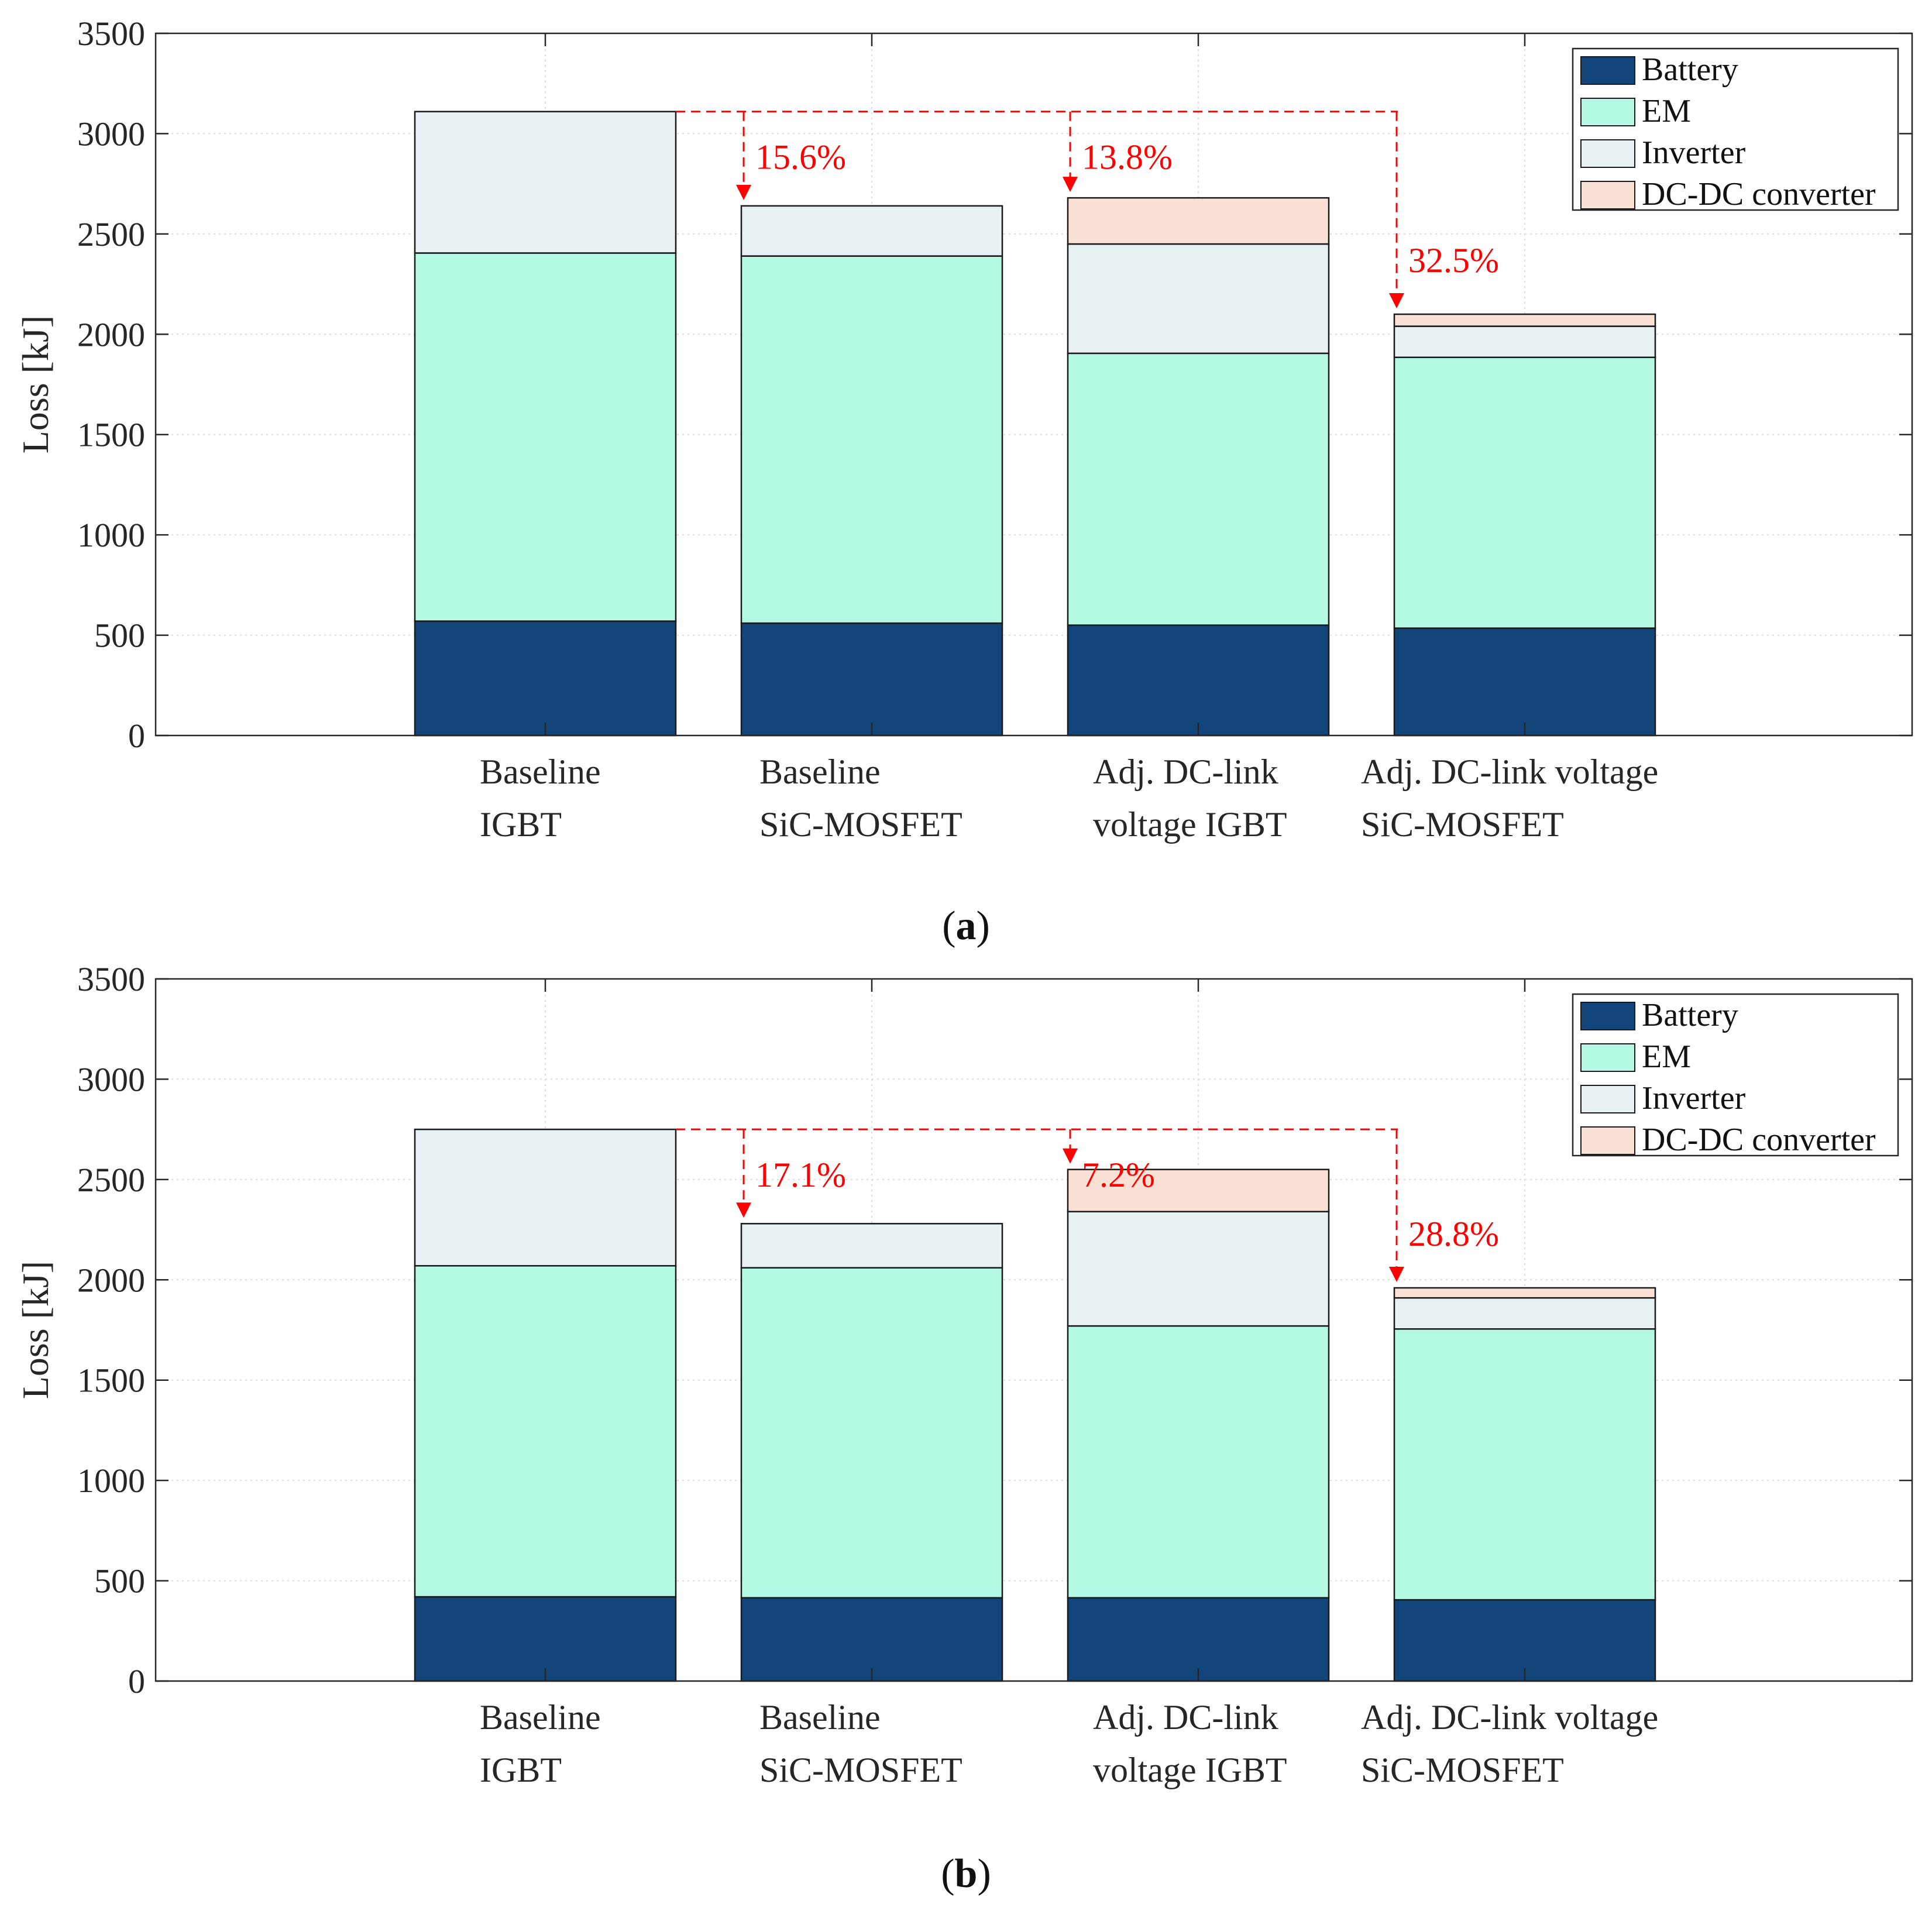 The height and width of the screenshot is (1911, 1932). What do you see at coordinates (1453, 1234) in the screenshot?
I see `reduction-percent-label: 28.8%` at bounding box center [1453, 1234].